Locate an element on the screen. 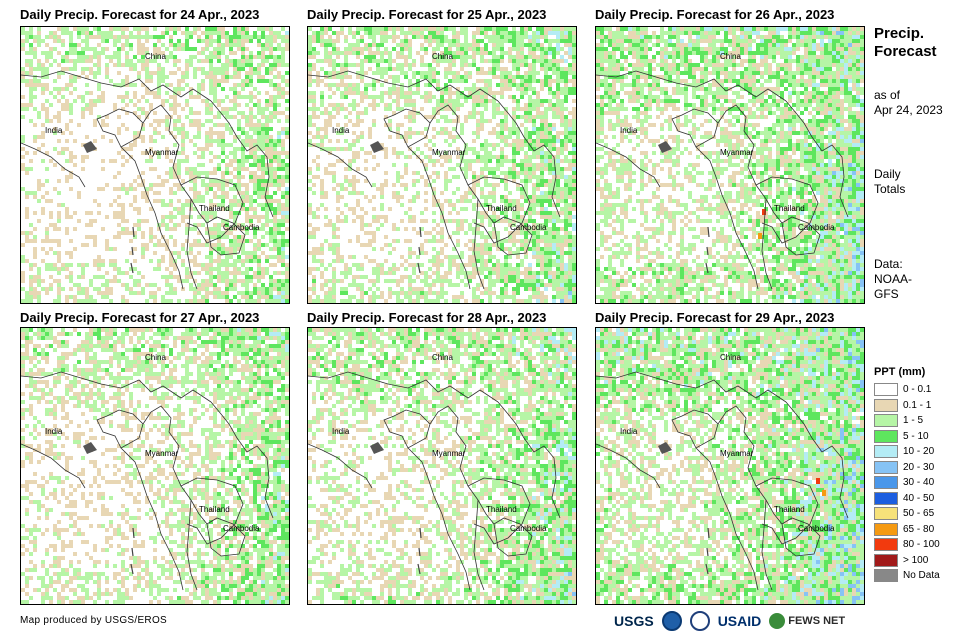 The height and width of the screenshot is (639, 967). panel-title-5: Daily Precip. Forecast for 28 Apr., 2023 is located at coordinates (427, 317).